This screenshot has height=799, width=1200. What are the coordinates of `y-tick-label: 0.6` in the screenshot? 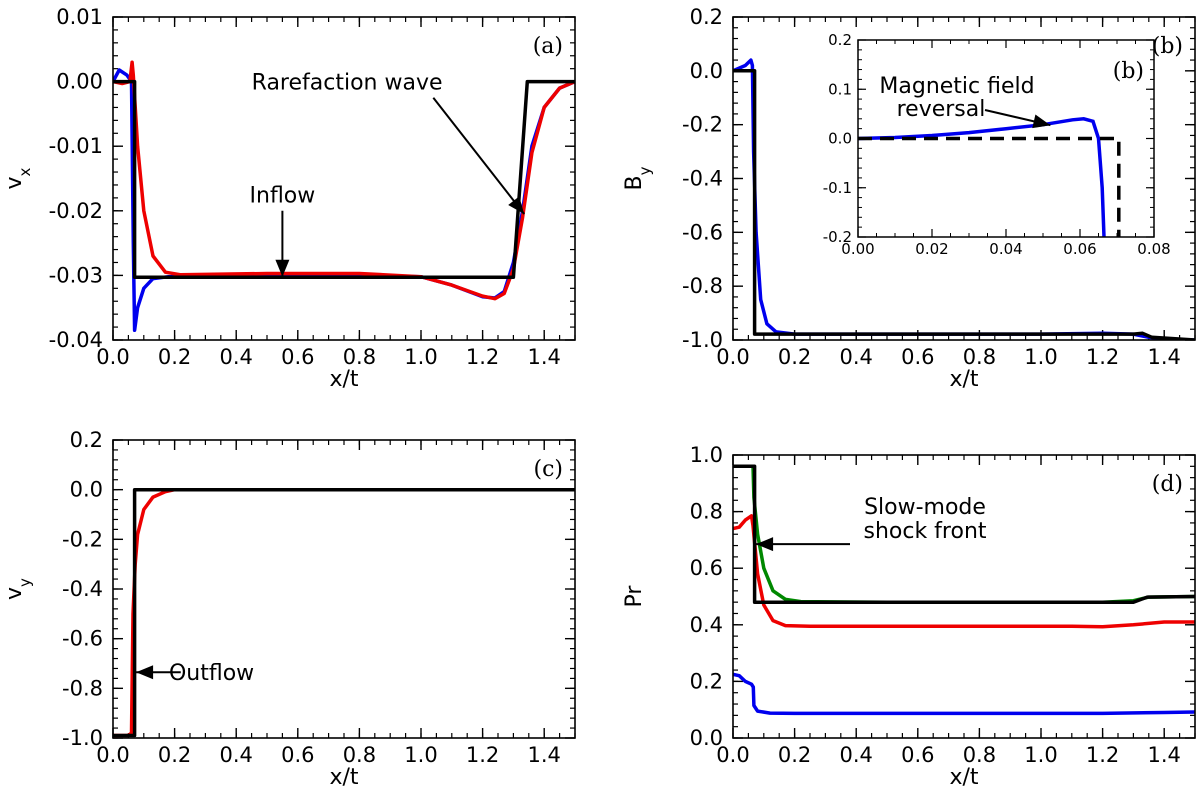 It's located at (706, 568).